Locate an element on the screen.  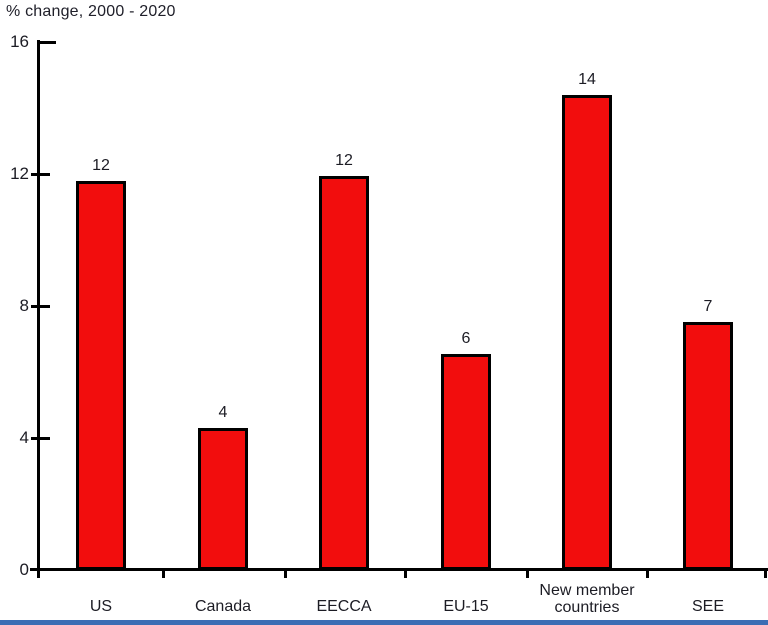
x-category-label-line: countries is located at coordinates (587, 607).